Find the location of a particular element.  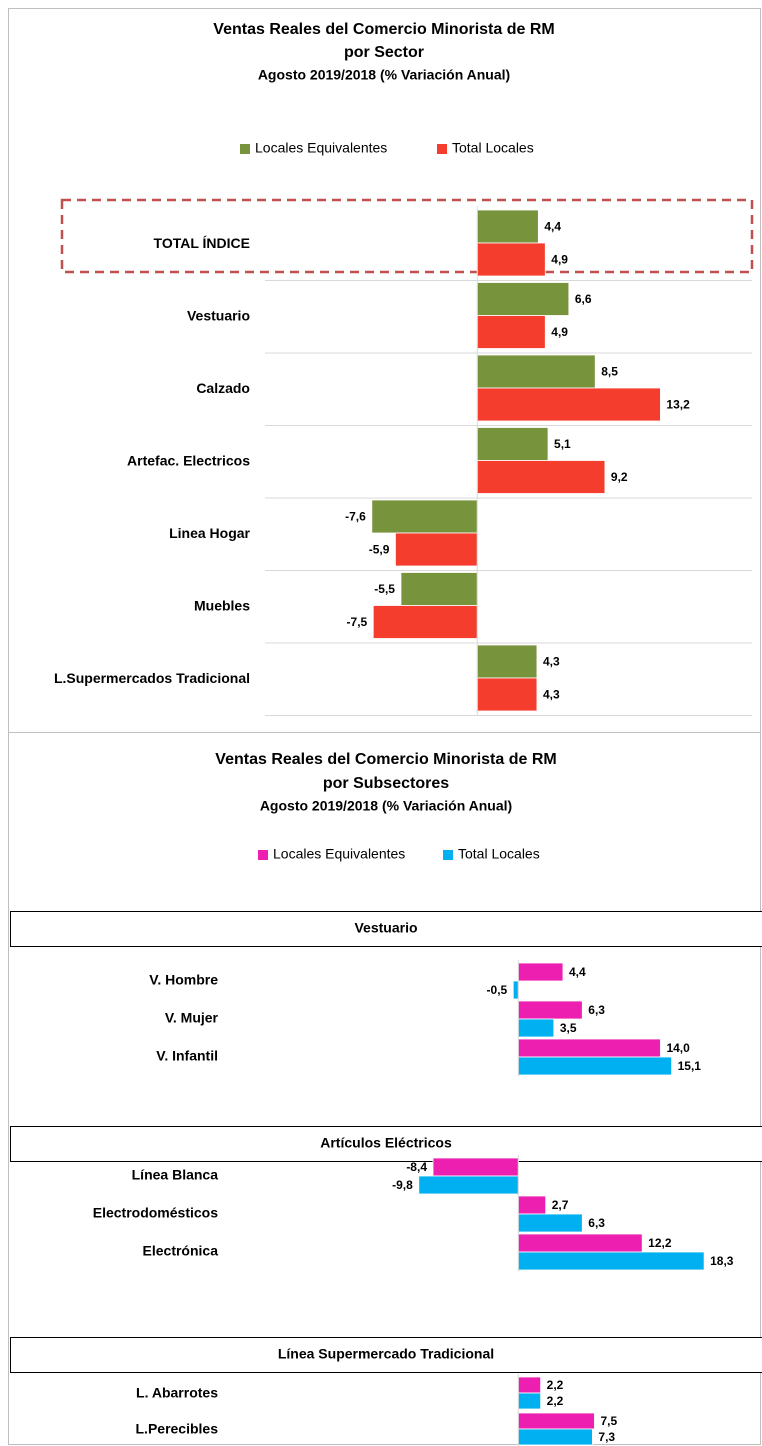

value-label: -5,9 is located at coordinates (379, 550).